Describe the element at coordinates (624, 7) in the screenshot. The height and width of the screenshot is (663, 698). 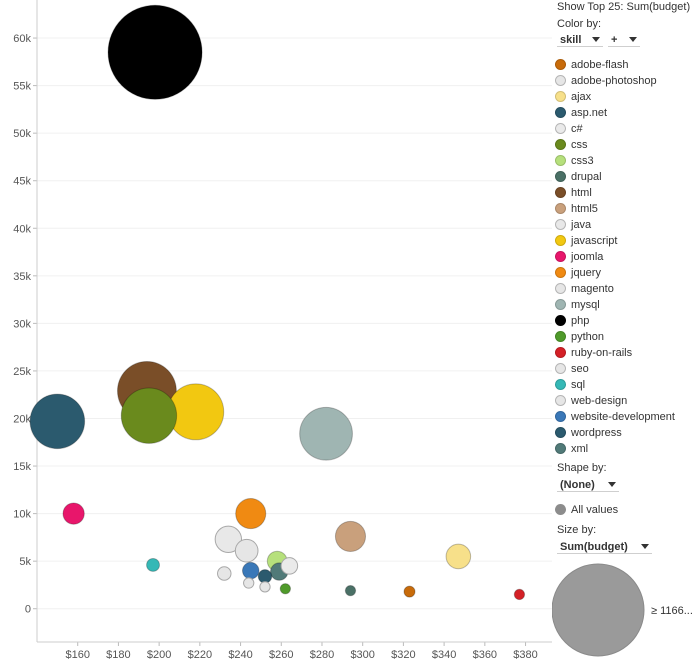
I see `show-top-label: Show Top 25: Sum(budget)` at that location.